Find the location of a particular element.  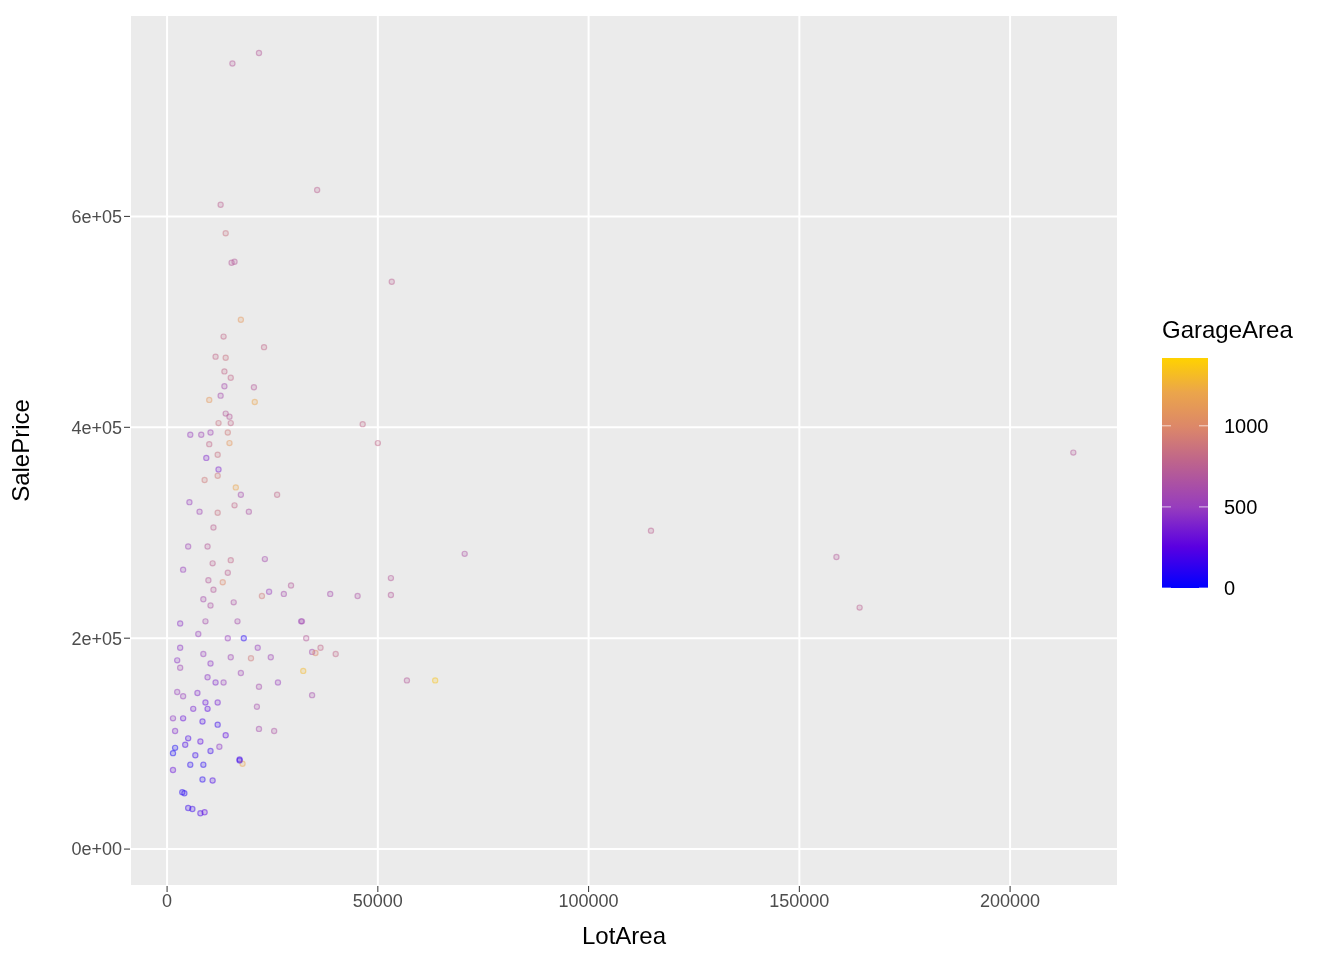

x-tick-label: 150000 is located at coordinates (799, 900).